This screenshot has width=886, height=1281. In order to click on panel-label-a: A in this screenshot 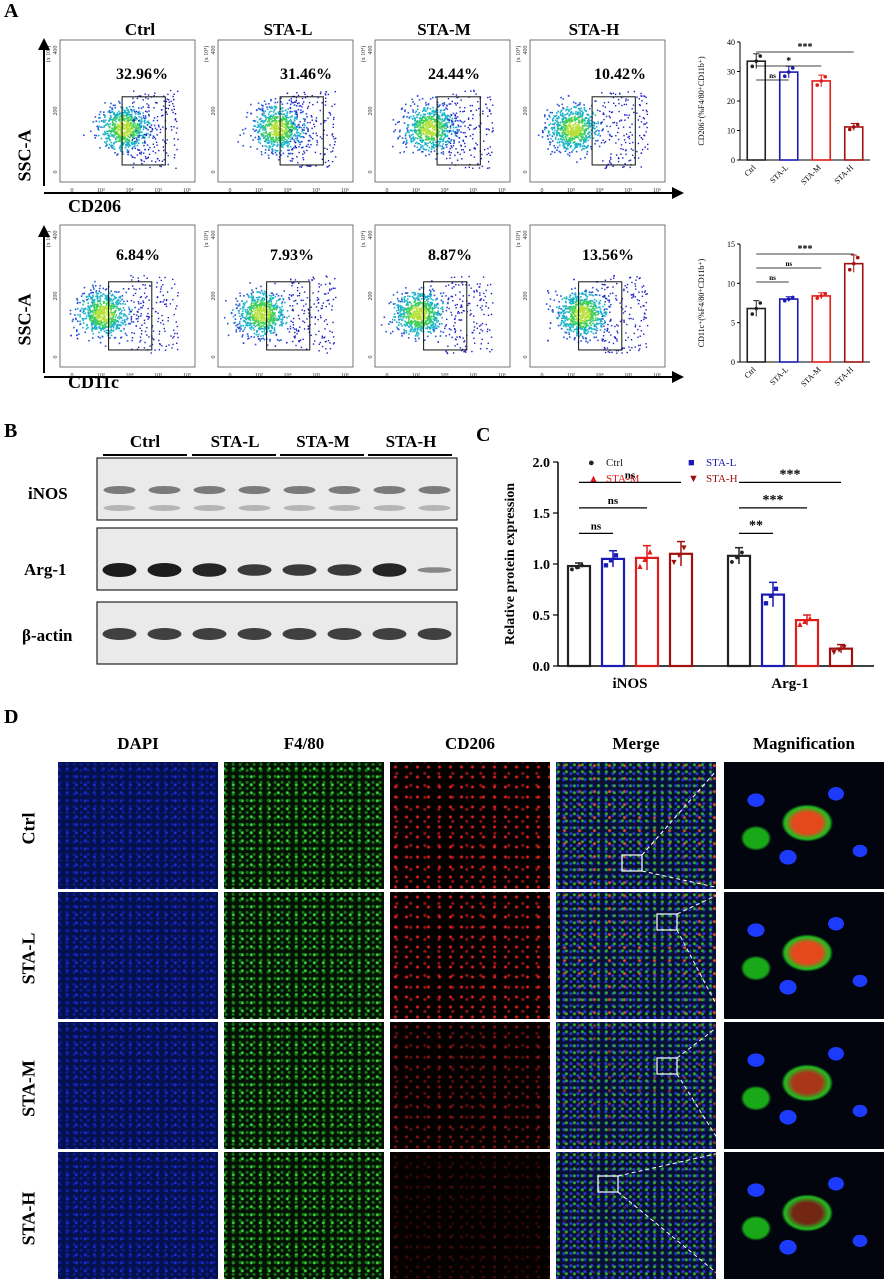, I will do `click(11, 11)`.